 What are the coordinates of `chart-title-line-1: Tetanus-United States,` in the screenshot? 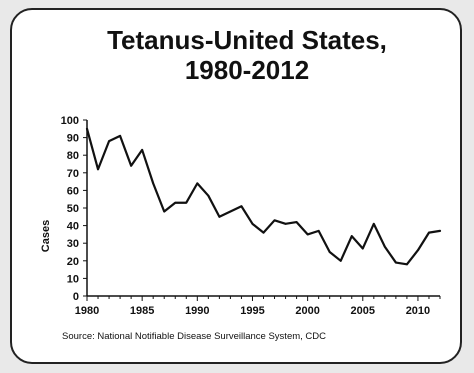 It's located at (247, 40).